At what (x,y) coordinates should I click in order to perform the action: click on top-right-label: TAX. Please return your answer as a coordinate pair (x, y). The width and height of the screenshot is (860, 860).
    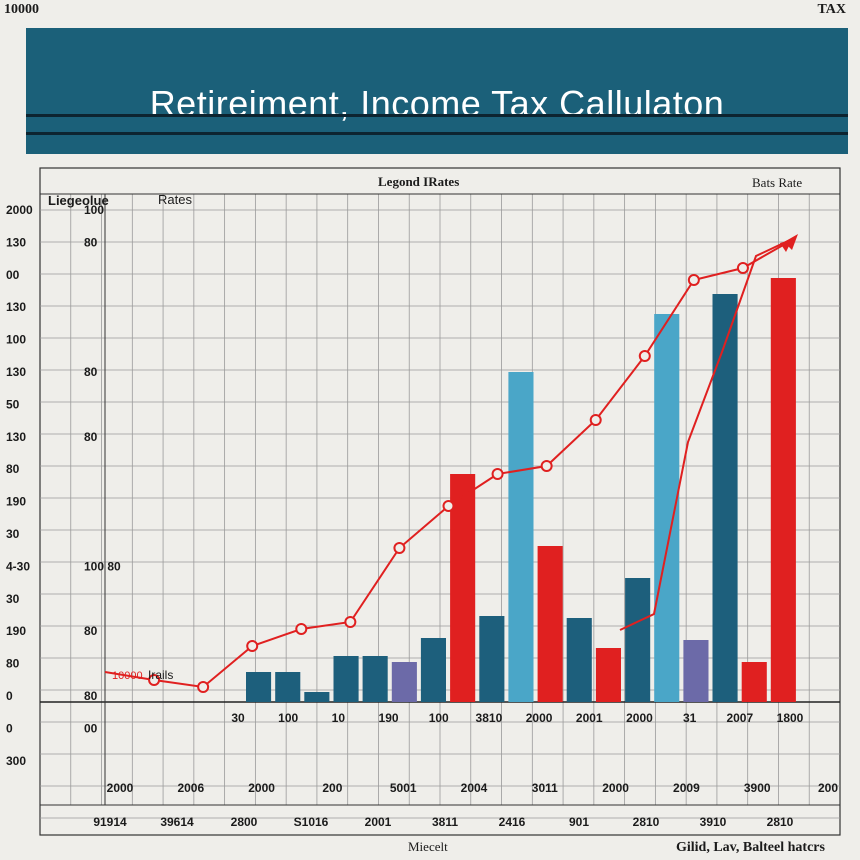
    Looking at the image, I should click on (831, 9).